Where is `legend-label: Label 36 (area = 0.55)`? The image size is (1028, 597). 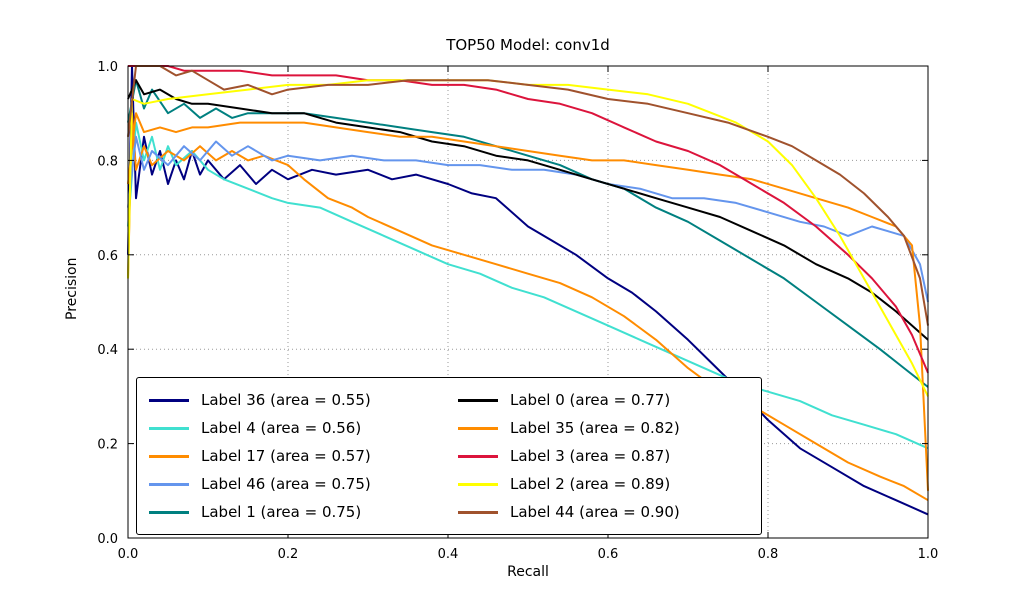 legend-label: Label 36 (area = 0.55) is located at coordinates (286, 400).